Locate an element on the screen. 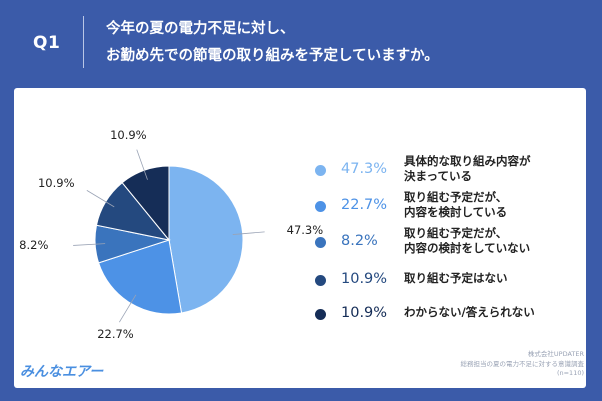 The image size is (602, 401). legend-label: 取り組む予定はない is located at coordinates (456, 278).